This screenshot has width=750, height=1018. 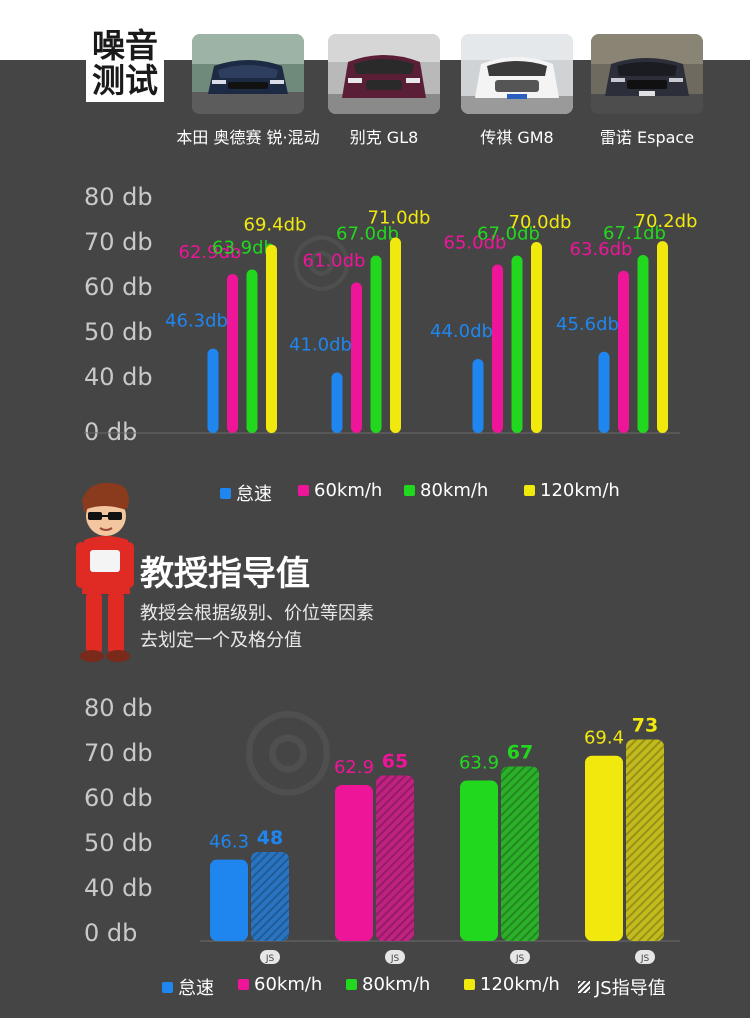 I want to click on chart2-ytick-label: 70 db, so click(x=118, y=753).